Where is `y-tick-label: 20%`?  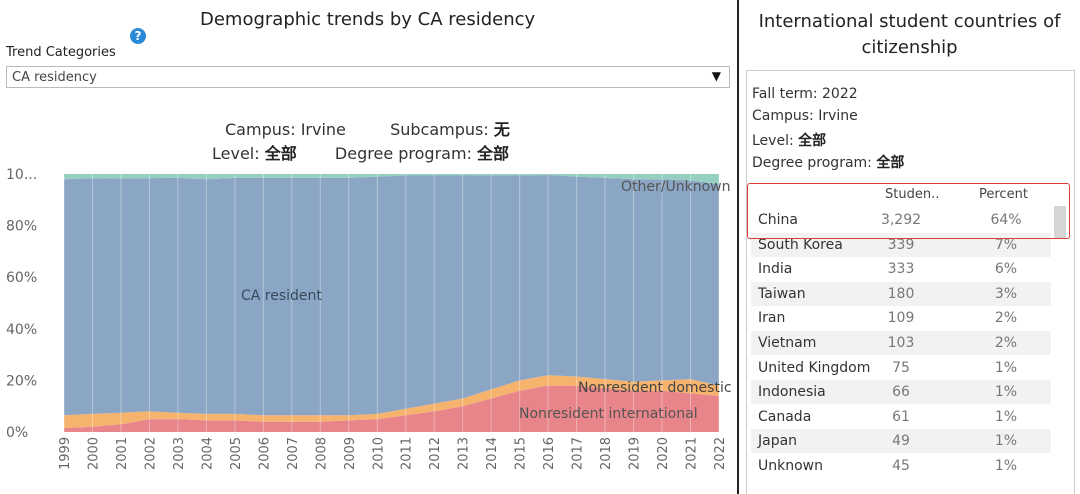 y-tick-label: 20% is located at coordinates (21, 381).